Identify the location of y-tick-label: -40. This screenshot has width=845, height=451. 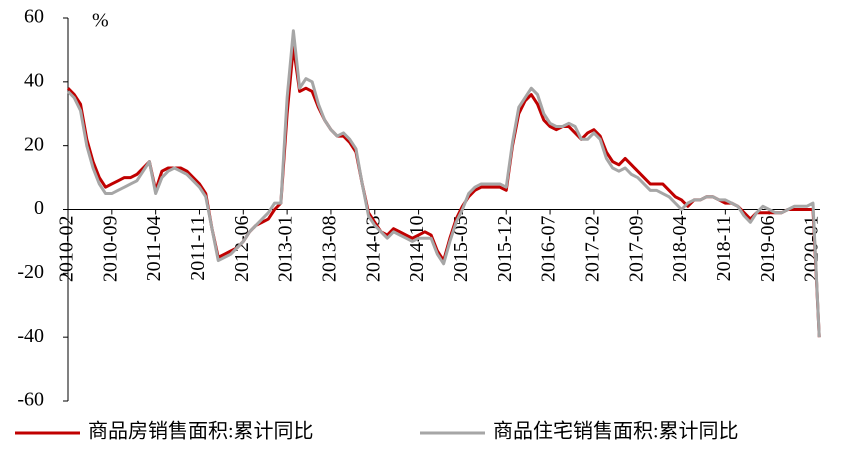
(30, 336).